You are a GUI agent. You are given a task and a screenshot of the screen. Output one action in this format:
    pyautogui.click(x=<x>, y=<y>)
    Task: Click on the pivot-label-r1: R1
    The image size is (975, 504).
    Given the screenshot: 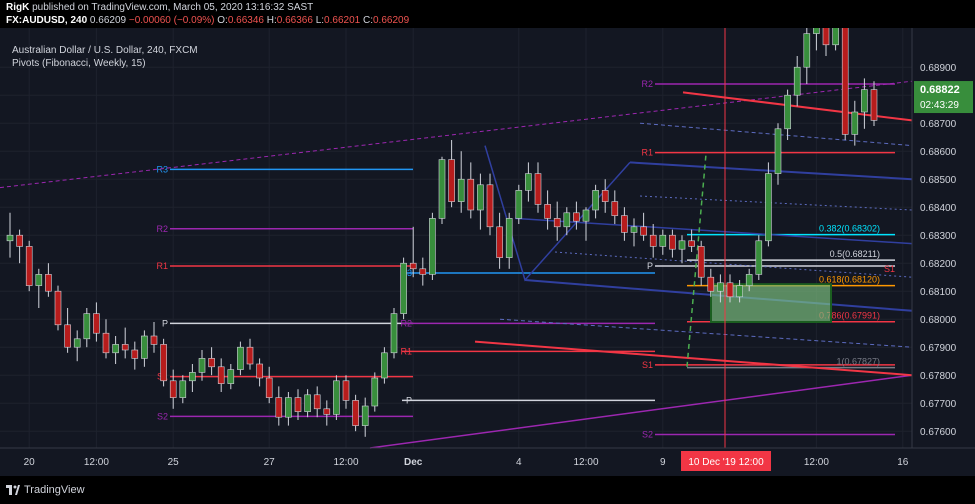 What is the action you would take?
    pyautogui.click(x=647, y=153)
    